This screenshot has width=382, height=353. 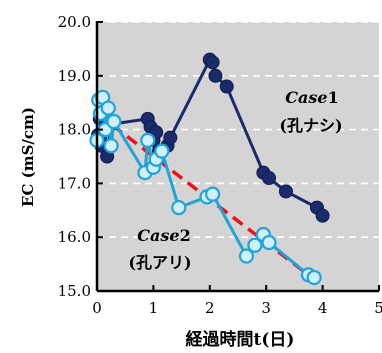 What do you see at coordinates (210, 308) in the screenshot?
I see `x-tick-label: 2` at bounding box center [210, 308].